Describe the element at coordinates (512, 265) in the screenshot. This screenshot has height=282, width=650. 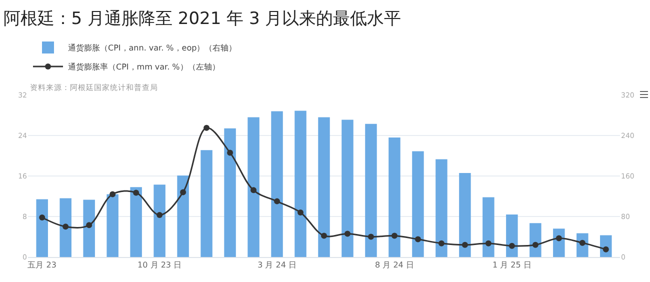
I see `x-tick-label: 1 月 25 日` at that location.